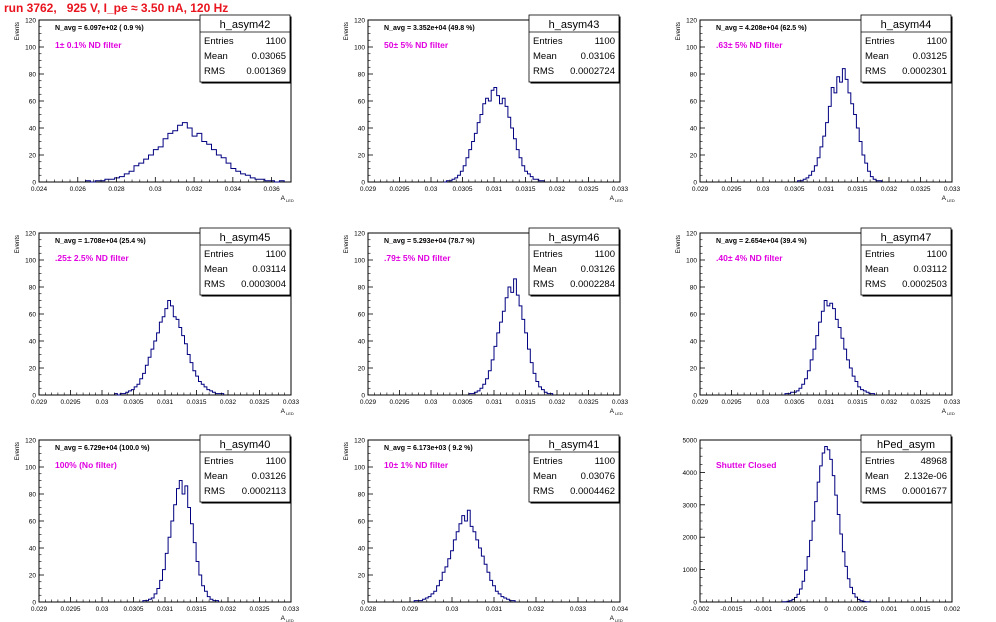 This screenshot has height=622, width=996. I want to click on x-tick-label: 0.028, so click(116, 189).